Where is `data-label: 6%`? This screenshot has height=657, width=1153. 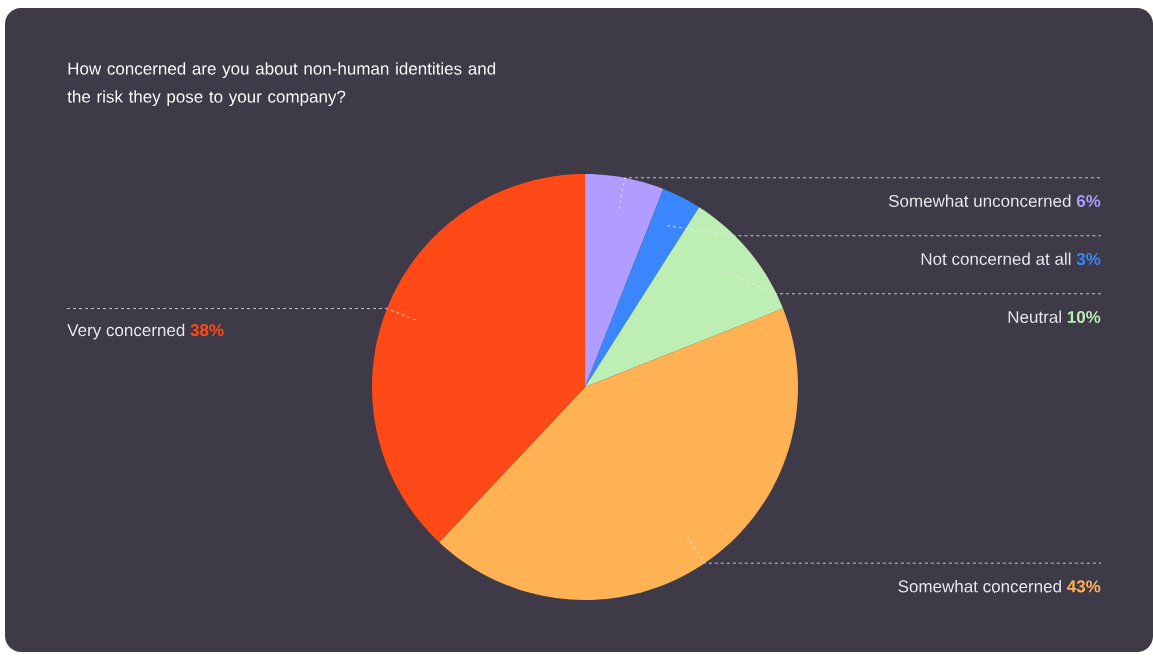
data-label: 6% is located at coordinates (1088, 201).